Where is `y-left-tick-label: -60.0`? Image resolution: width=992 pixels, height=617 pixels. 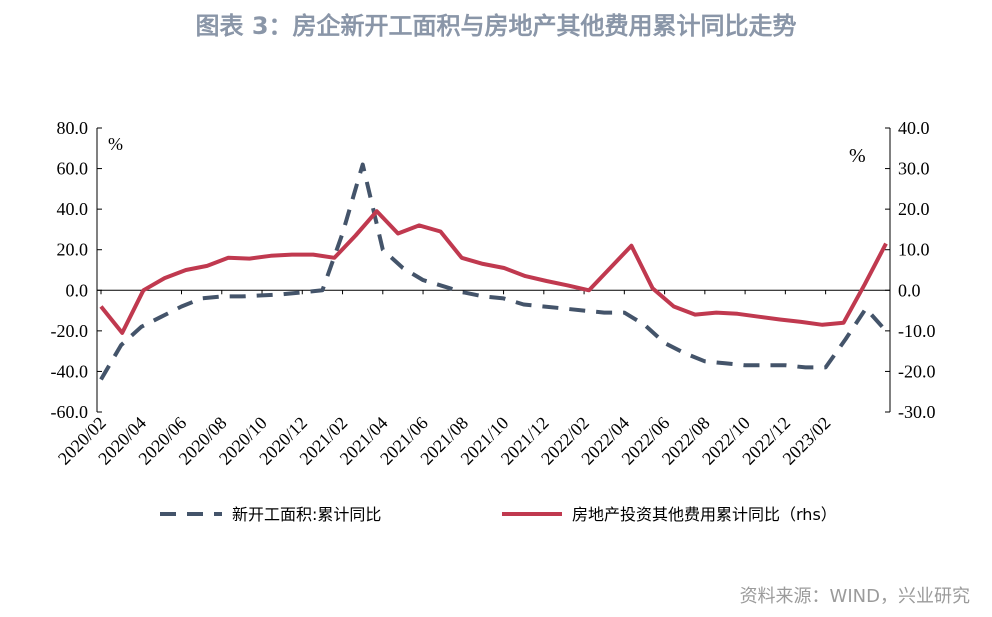 y-left-tick-label: -60.0 is located at coordinates (70, 412).